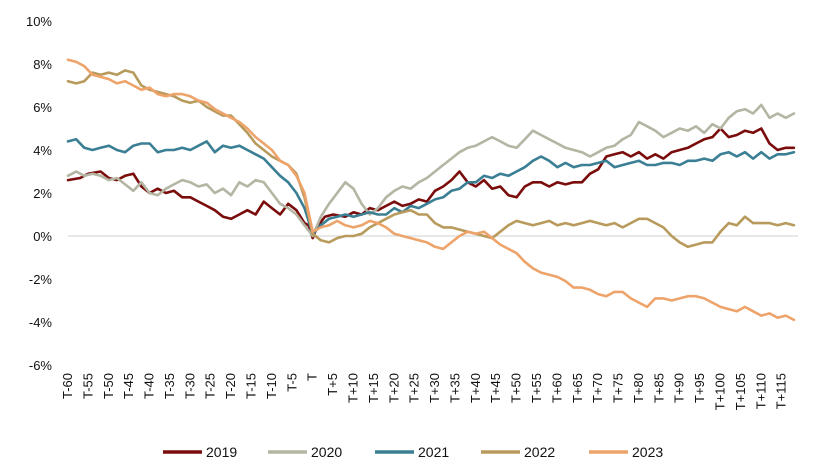  Describe the element at coordinates (332, 384) in the screenshot. I see `x-tick-label: T+5` at that location.